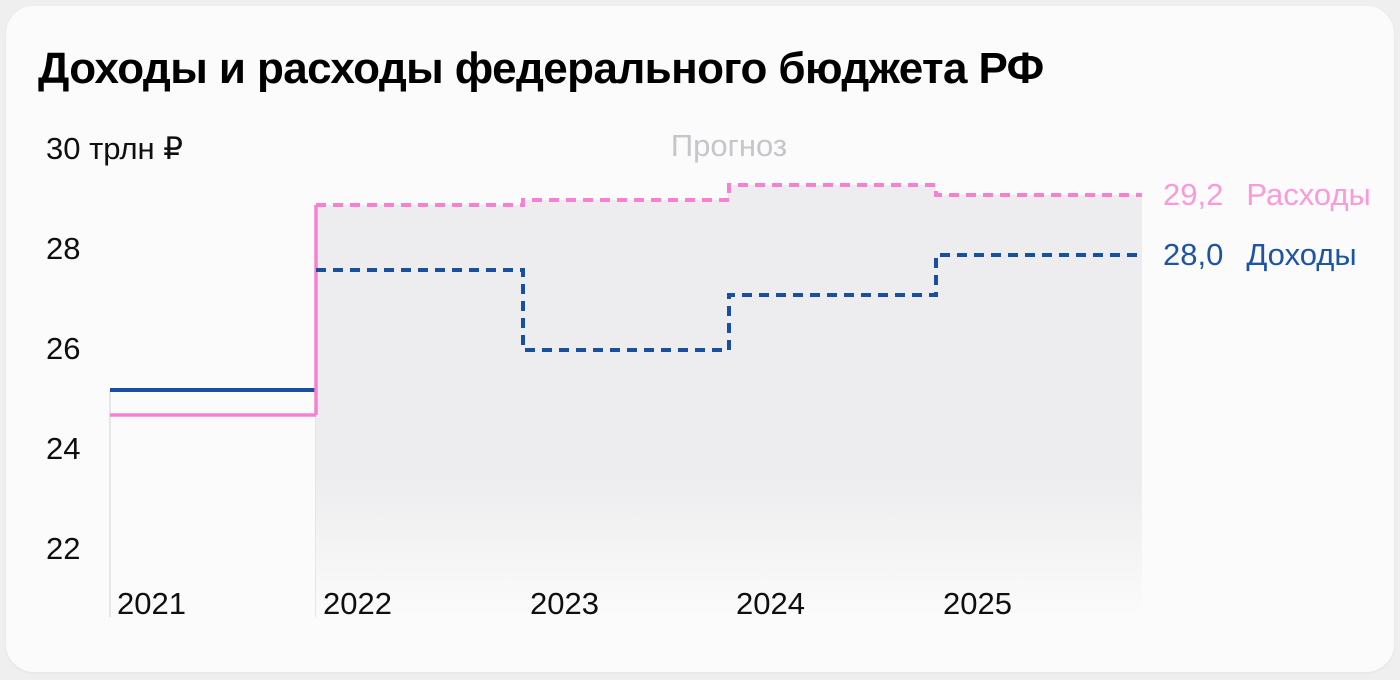  I want to click on x-tick-label: 2023, so click(564, 603).